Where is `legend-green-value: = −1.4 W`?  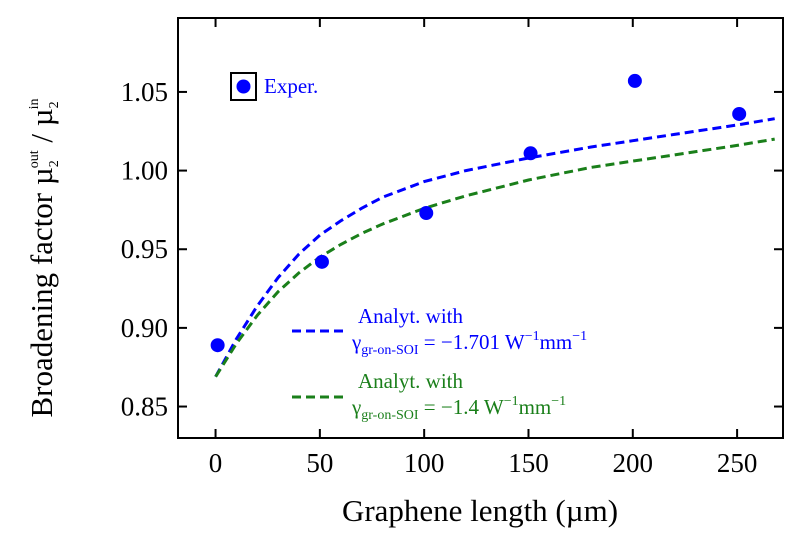 legend-green-value: = −1.4 W is located at coordinates (461, 407).